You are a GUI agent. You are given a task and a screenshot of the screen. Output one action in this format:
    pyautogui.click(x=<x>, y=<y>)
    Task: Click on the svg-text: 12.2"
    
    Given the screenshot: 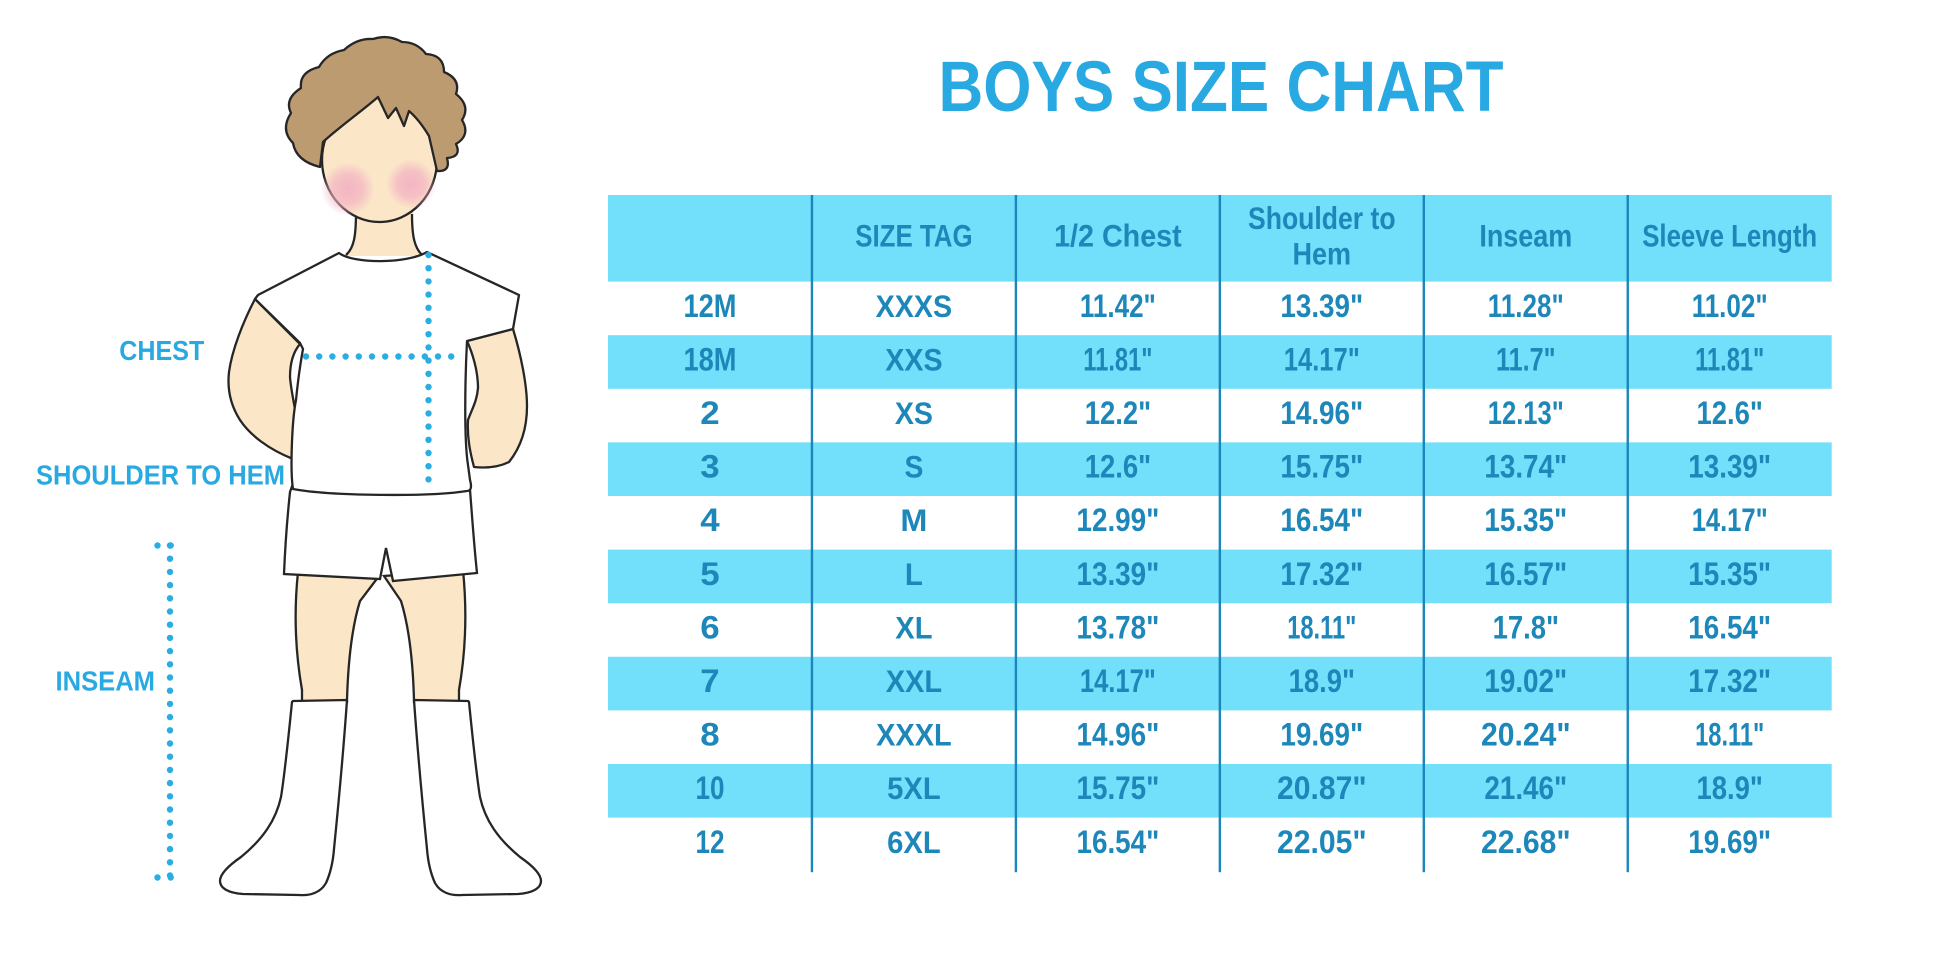 What is the action you would take?
    pyautogui.click(x=1118, y=413)
    